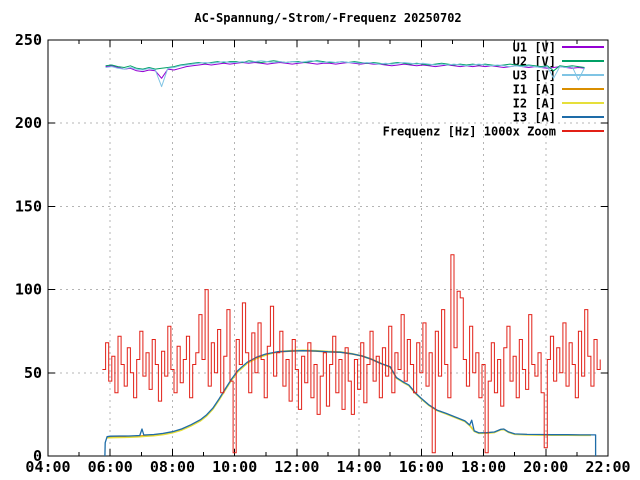 This screenshot has height=480, width=640. What do you see at coordinates (28, 290) in the screenshot?
I see `y-axis-tick-label: 100` at bounding box center [28, 290].